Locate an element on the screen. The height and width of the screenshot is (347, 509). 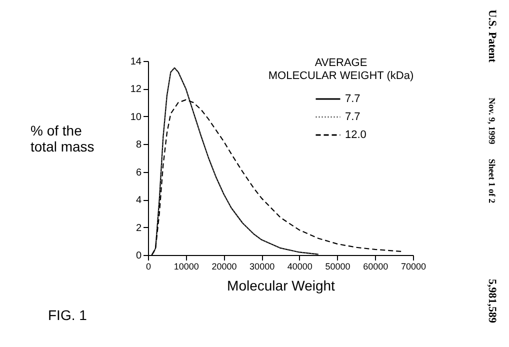
x-tick-label: 50000 is located at coordinates (337, 267).